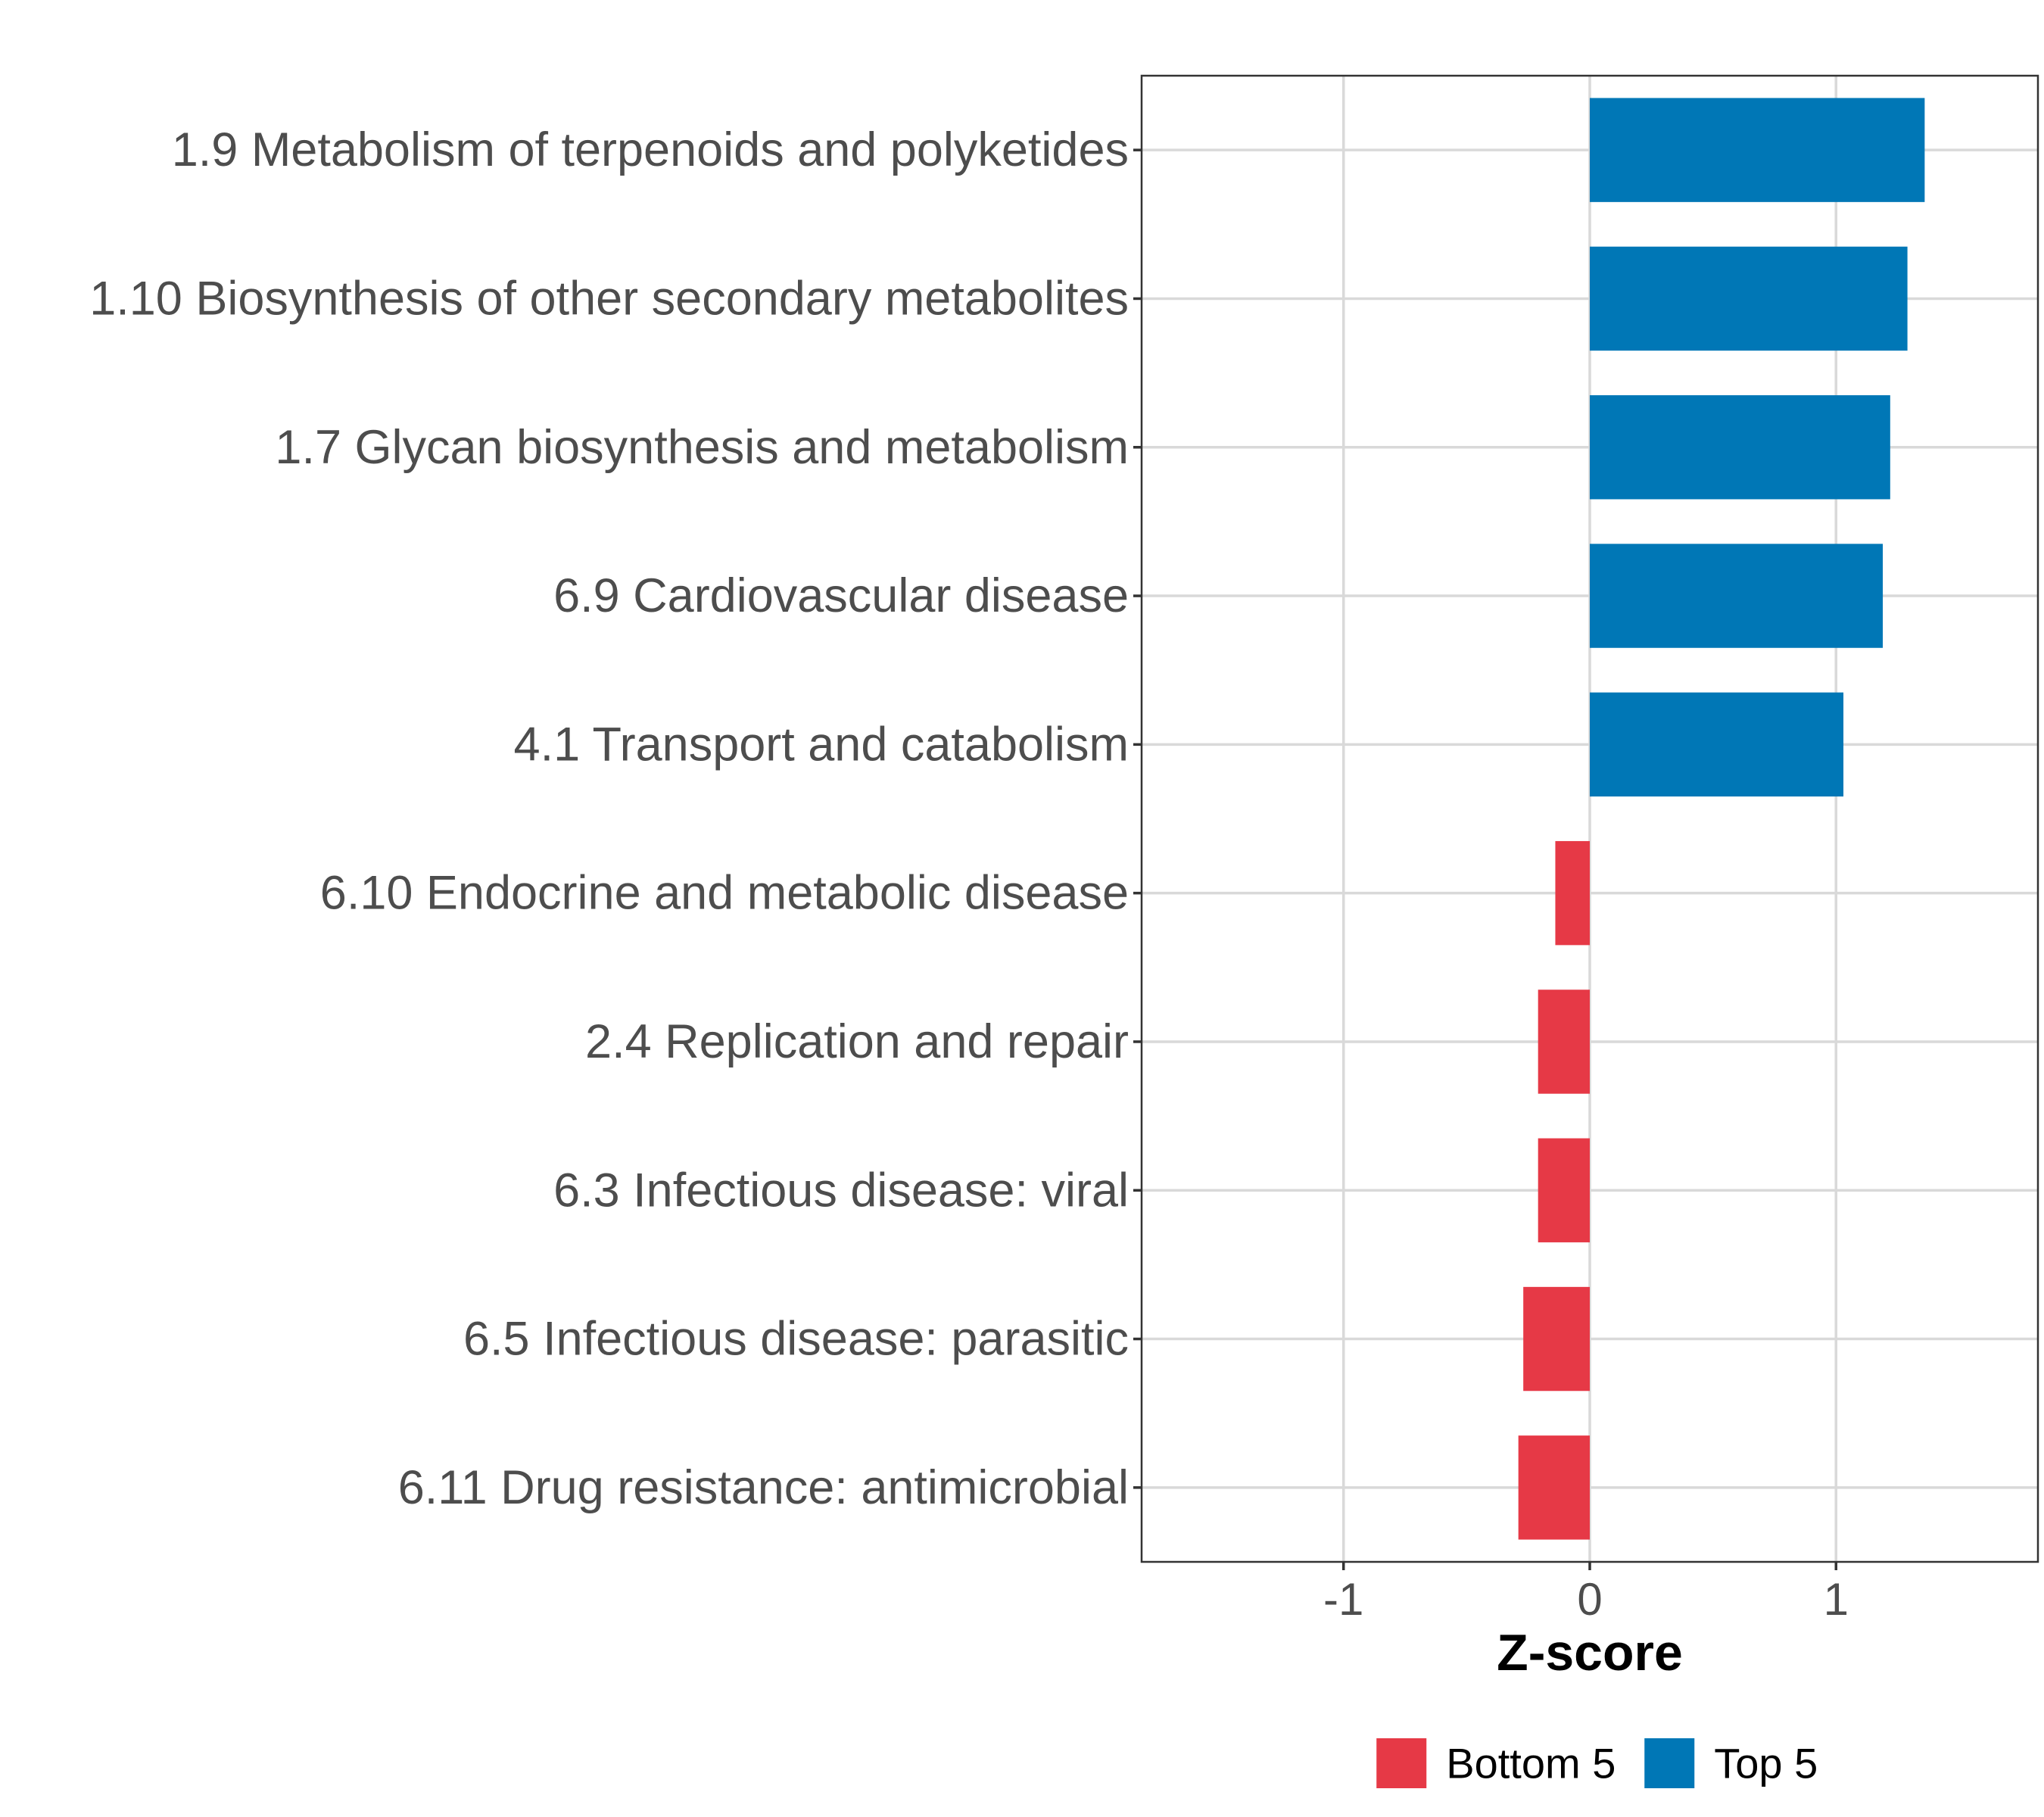 The image size is (2044, 1817). Describe the element at coordinates (1531, 1764) in the screenshot. I see `legend-label-bottom5: Bottom 5` at that location.